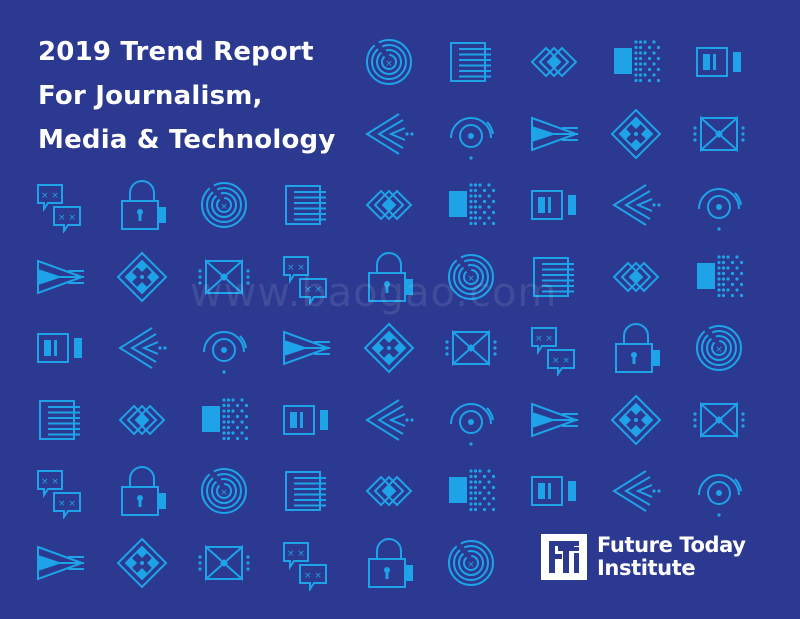 The width and height of the screenshot is (800, 619). I want to click on title-line-1: 2019 Trend Report, so click(176, 52).